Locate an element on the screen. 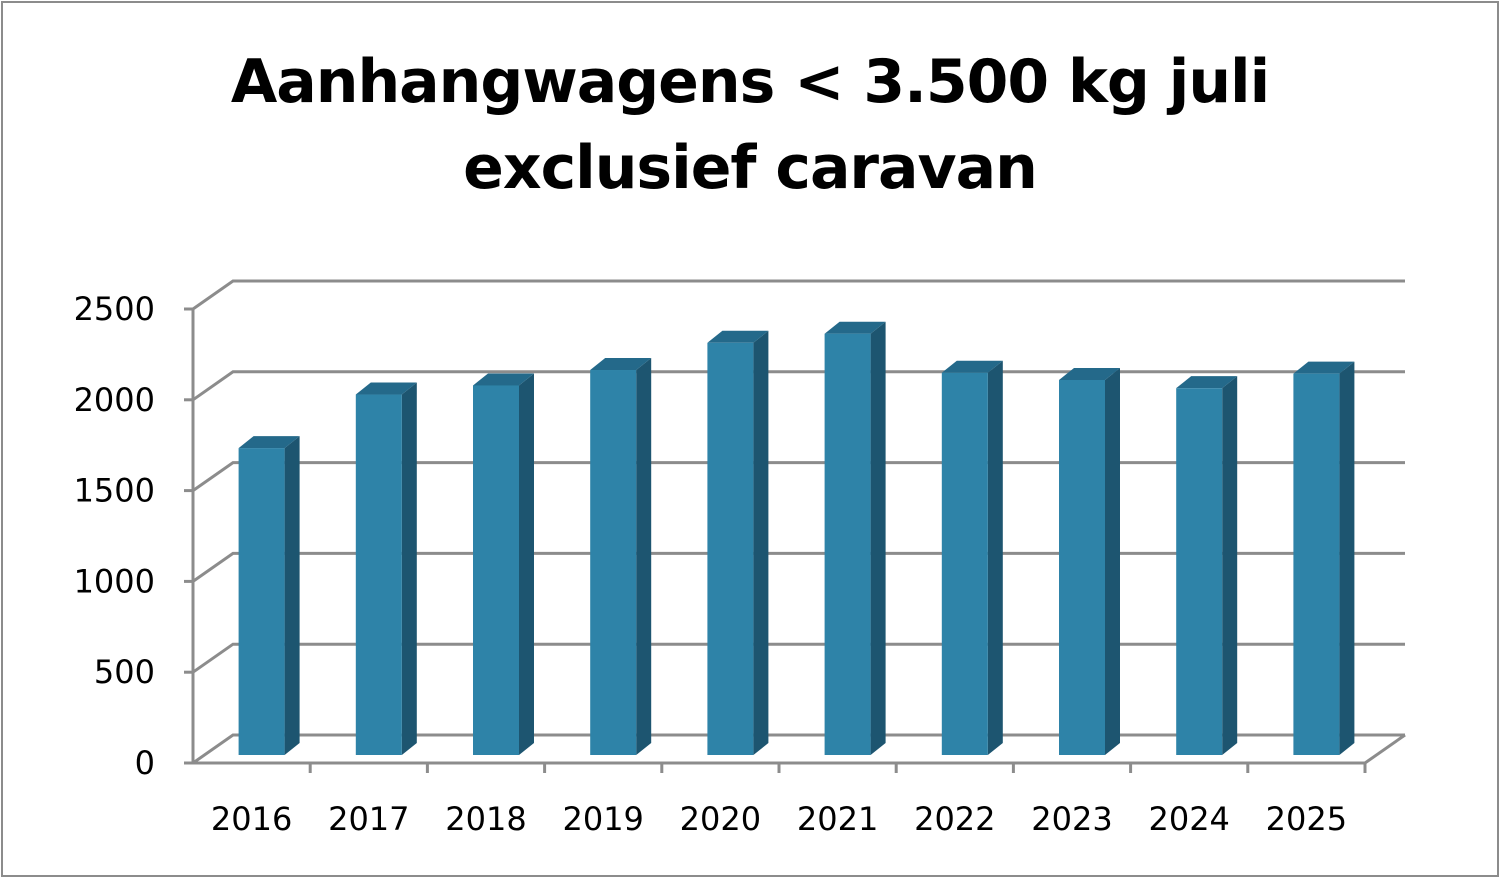  bar-2016 is located at coordinates (269, 595).